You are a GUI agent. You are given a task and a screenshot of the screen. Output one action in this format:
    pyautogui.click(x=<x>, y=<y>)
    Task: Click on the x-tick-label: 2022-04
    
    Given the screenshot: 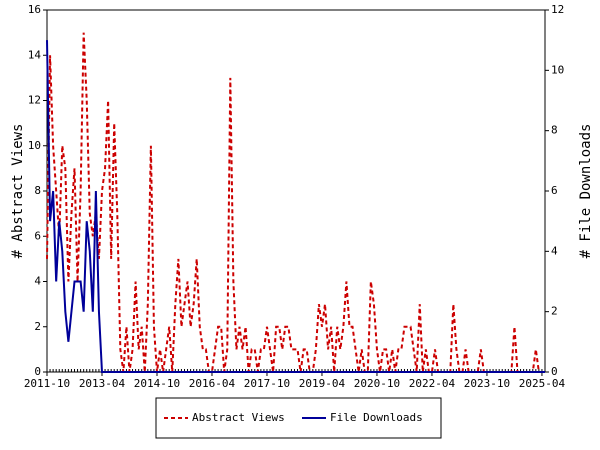 What is the action you would take?
    pyautogui.click(x=432, y=383)
    